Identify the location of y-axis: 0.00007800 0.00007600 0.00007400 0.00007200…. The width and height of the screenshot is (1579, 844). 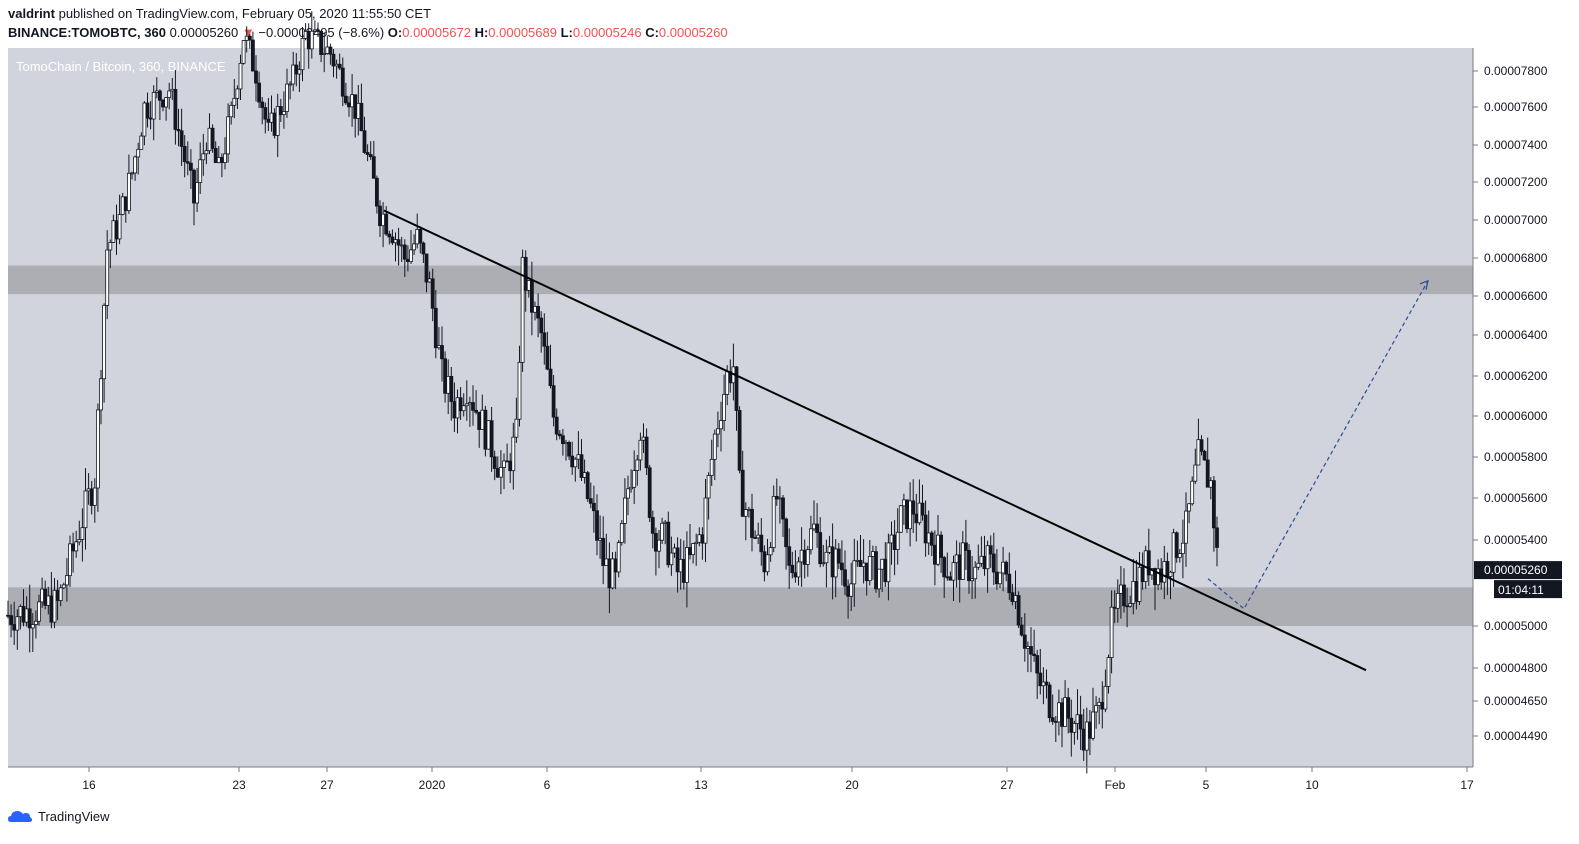
(1517, 403).